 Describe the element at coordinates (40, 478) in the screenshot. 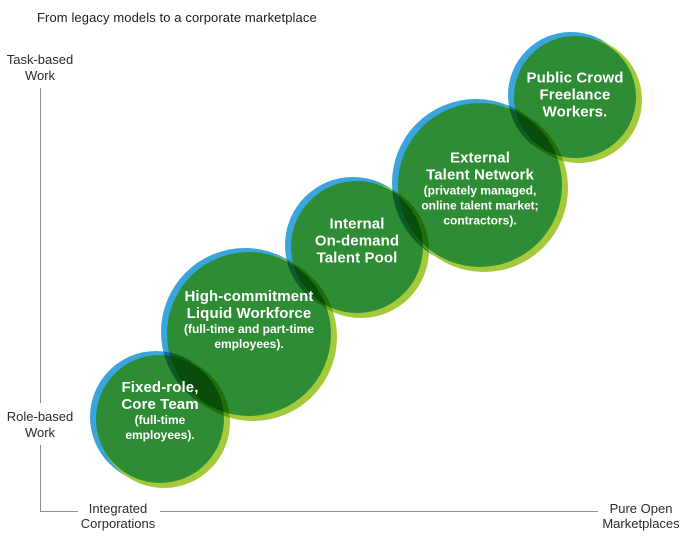

I see `y-axis-line-lower` at that location.